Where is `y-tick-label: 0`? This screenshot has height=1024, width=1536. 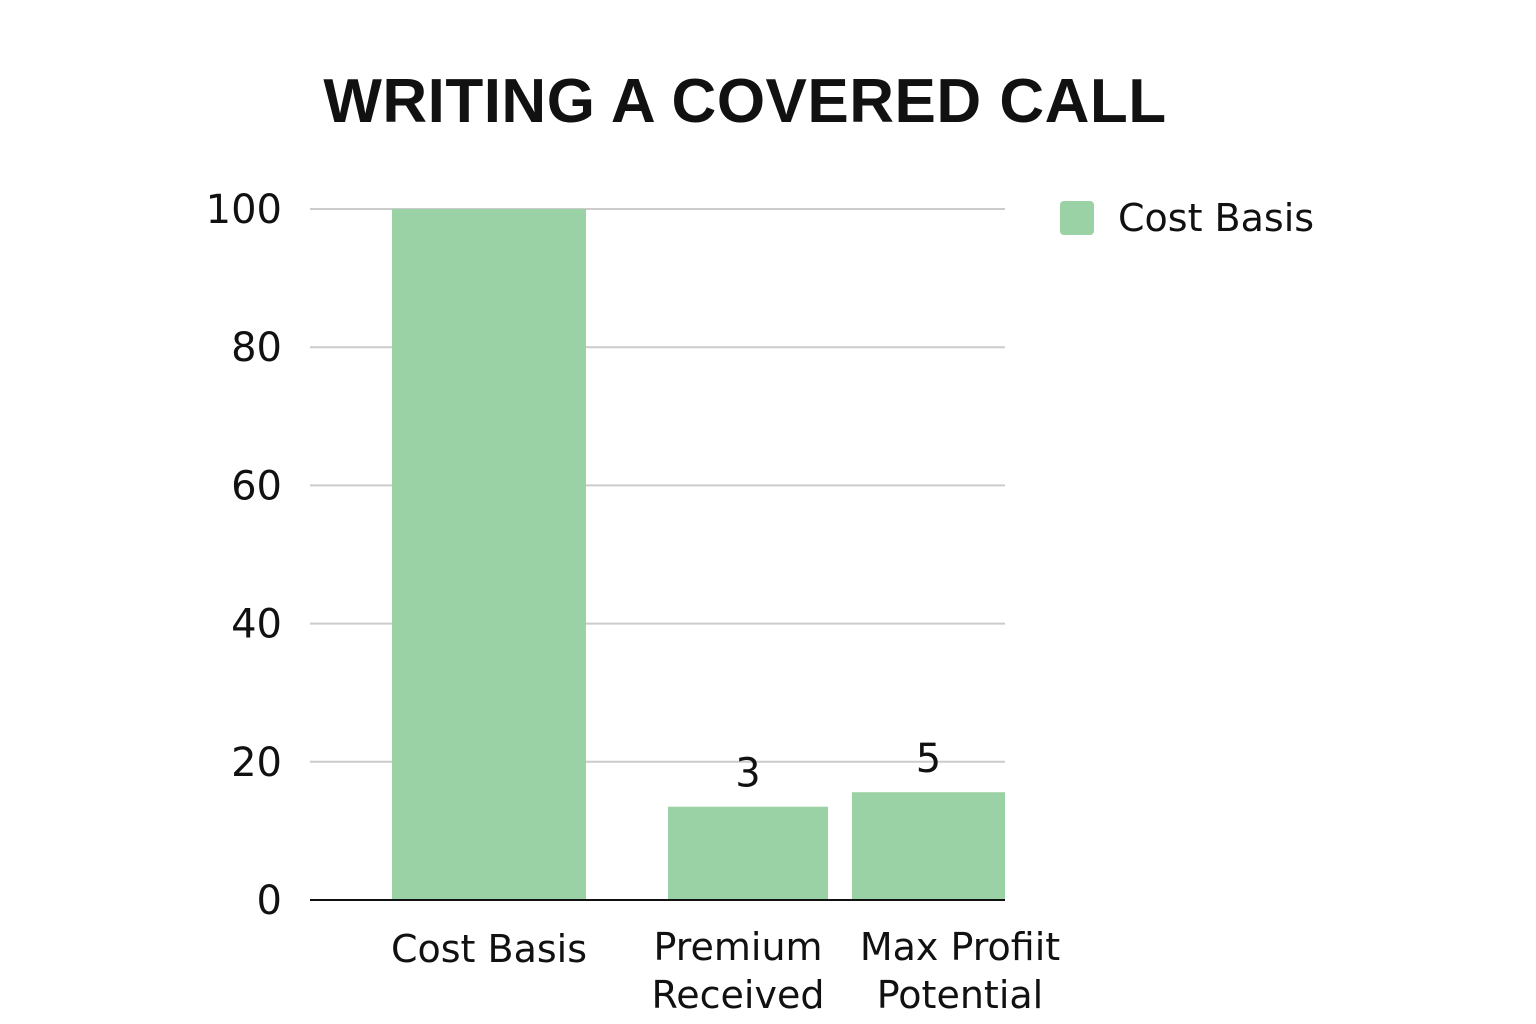 y-tick-label: 0 is located at coordinates (269, 901).